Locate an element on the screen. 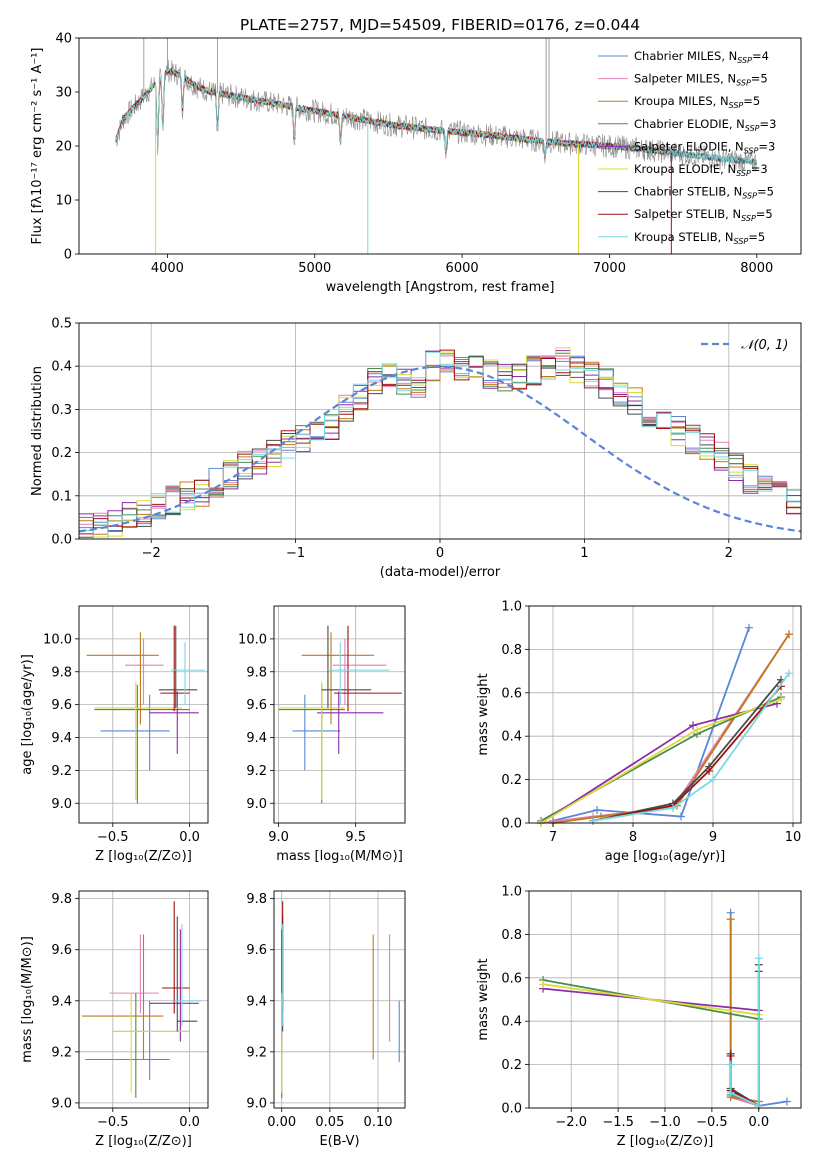 This screenshot has width=819, height=1170. x-tick-label: −1.0 is located at coordinates (665, 1122).